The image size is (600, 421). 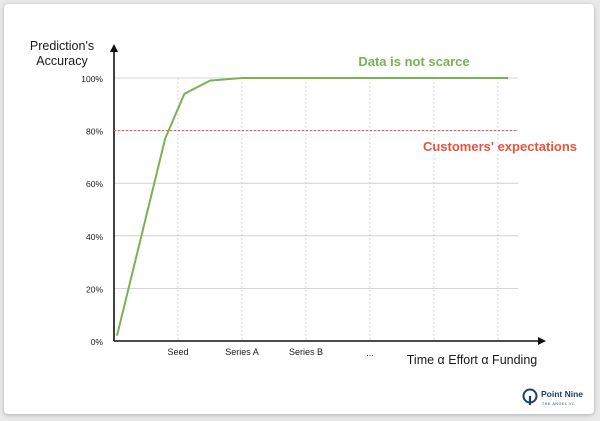 What do you see at coordinates (558, 404) in the screenshot?
I see `brand-tagline: THE ANGEL VC` at bounding box center [558, 404].